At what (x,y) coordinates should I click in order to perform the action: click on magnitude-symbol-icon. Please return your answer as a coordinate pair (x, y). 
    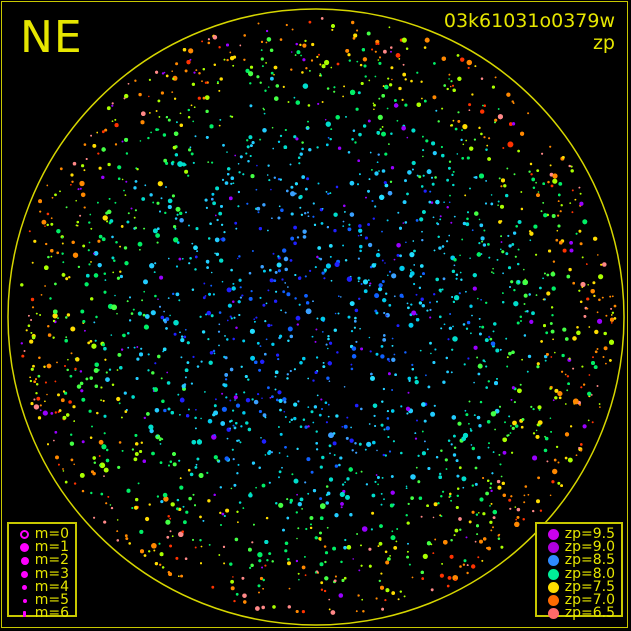
    Looking at the image, I should click on (25, 535).